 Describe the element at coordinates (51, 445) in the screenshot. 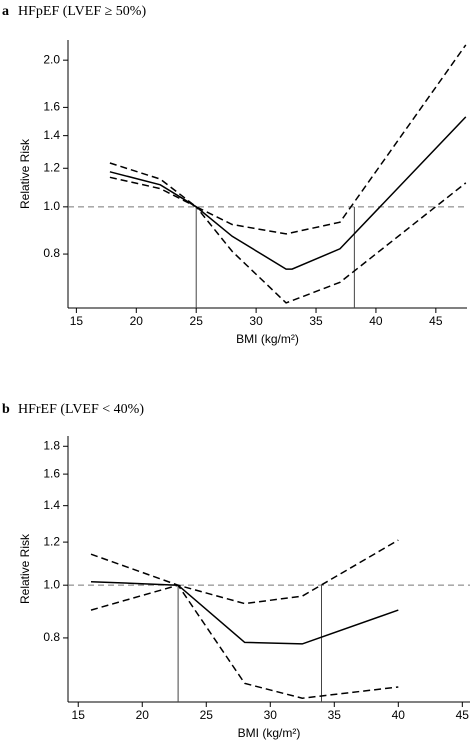

I see `y-tick-label: 1.8` at that location.